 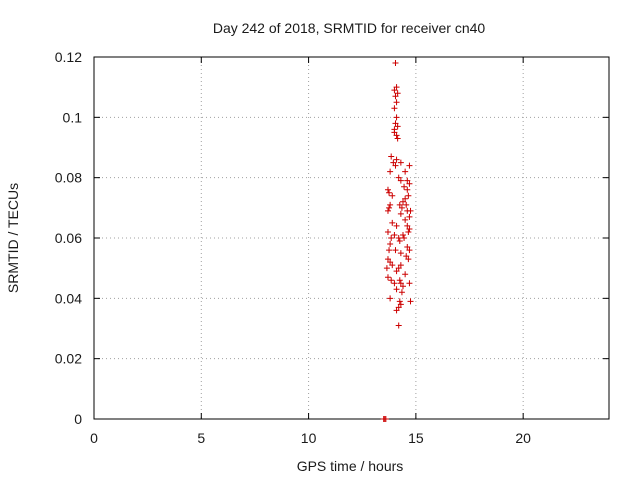 I want to click on x-tick-label: 15, so click(x=416, y=438).